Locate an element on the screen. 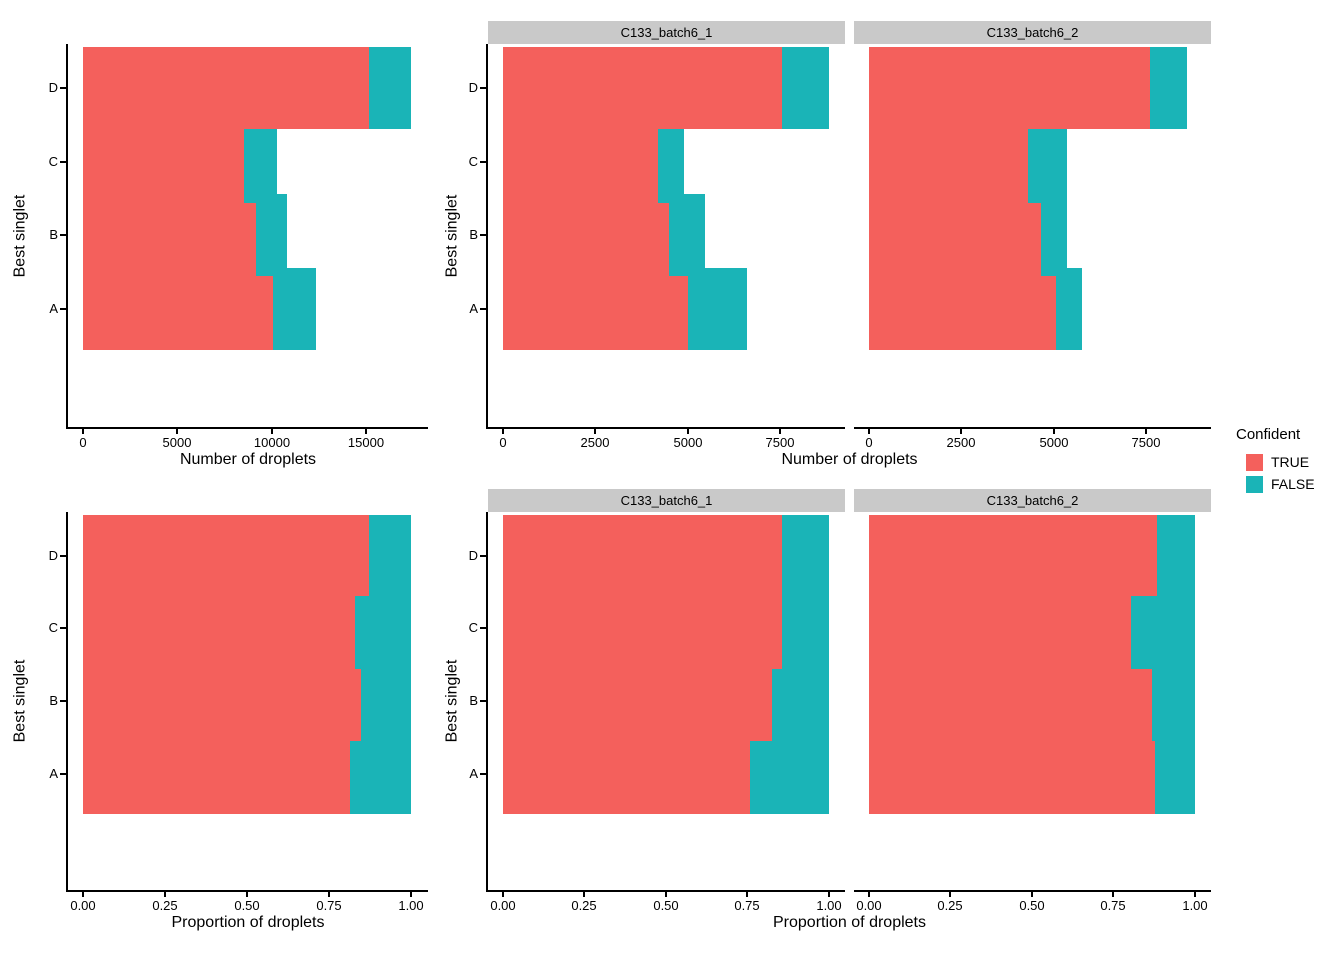  x-tick-label: 0.00 is located at coordinates (869, 905).